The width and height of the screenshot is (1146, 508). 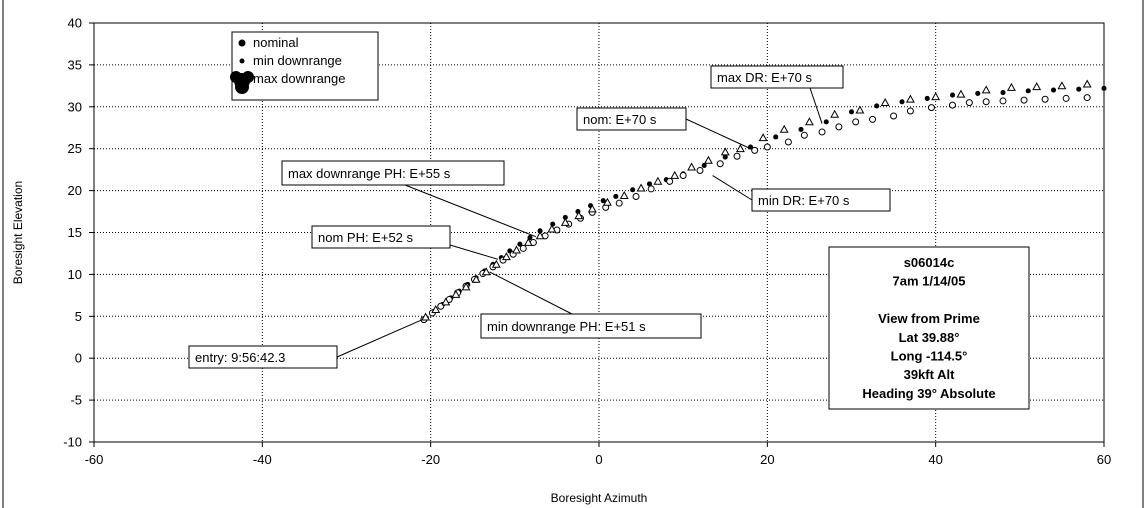 What do you see at coordinates (598, 459) in the screenshot?
I see `x-tick-label: 0` at bounding box center [598, 459].